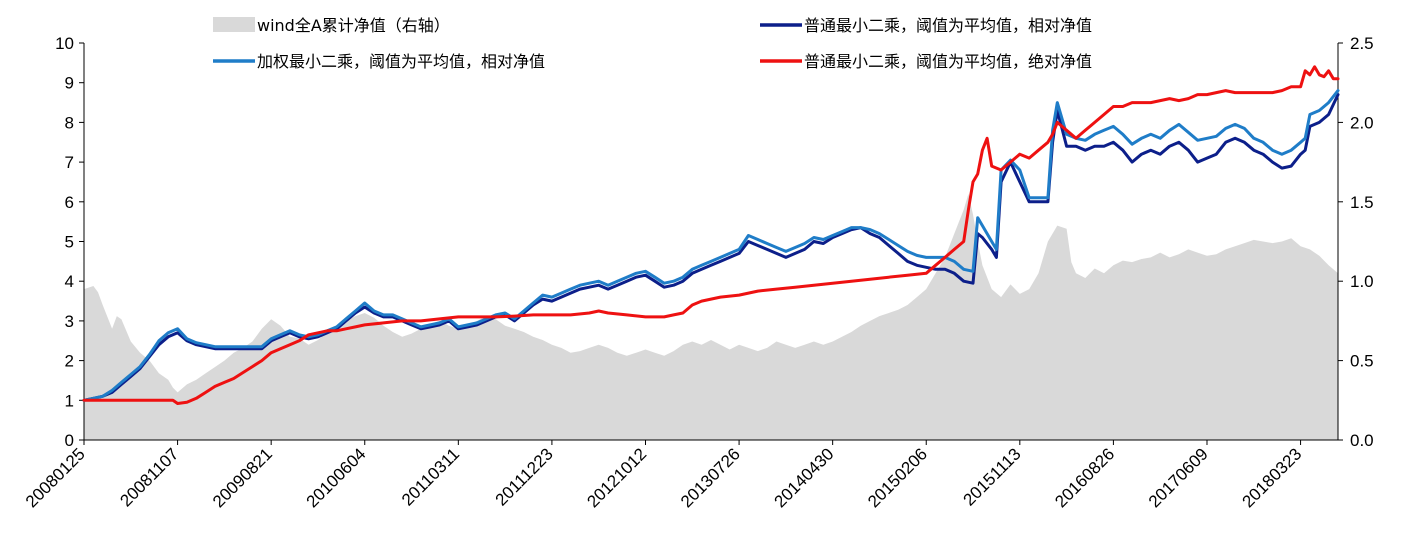 Image resolution: width=1416 pixels, height=555 pixels. Describe the element at coordinates (69, 162) in the screenshot. I see `left-tick-label: 7` at that location.